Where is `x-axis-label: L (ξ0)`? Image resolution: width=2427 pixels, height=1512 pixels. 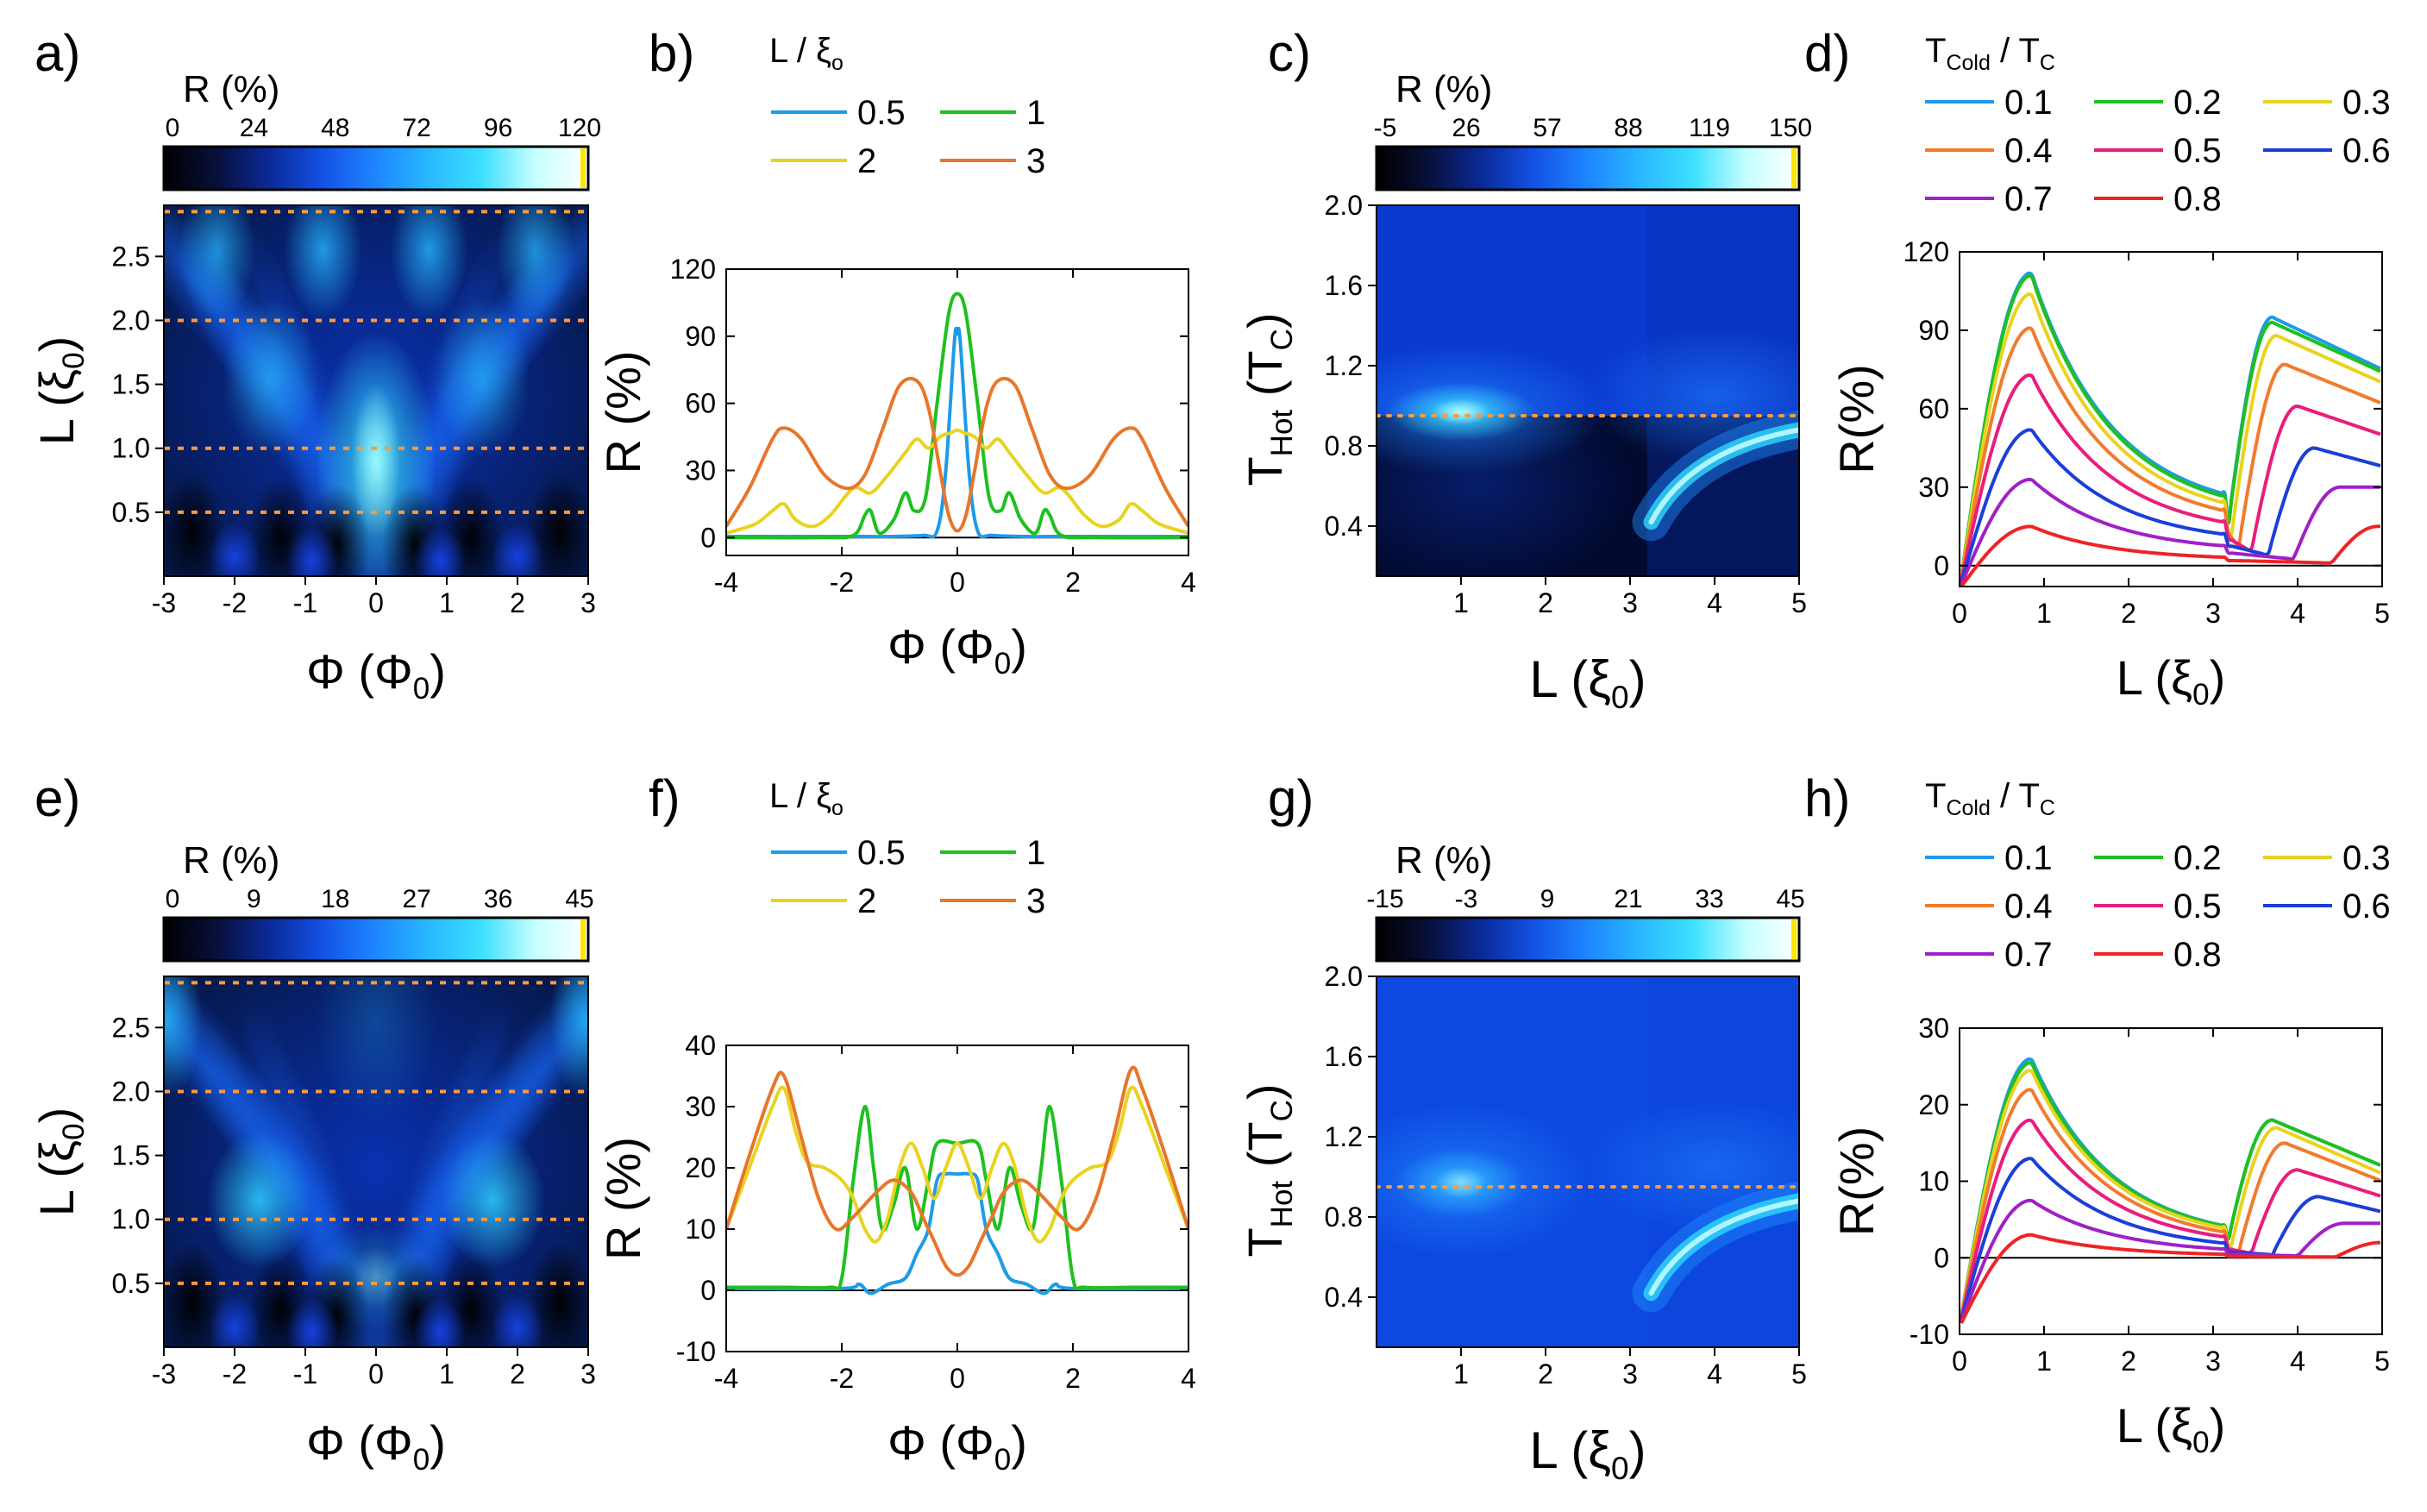 x-axis-label: L (ξ0) is located at coordinates (2171, 681).